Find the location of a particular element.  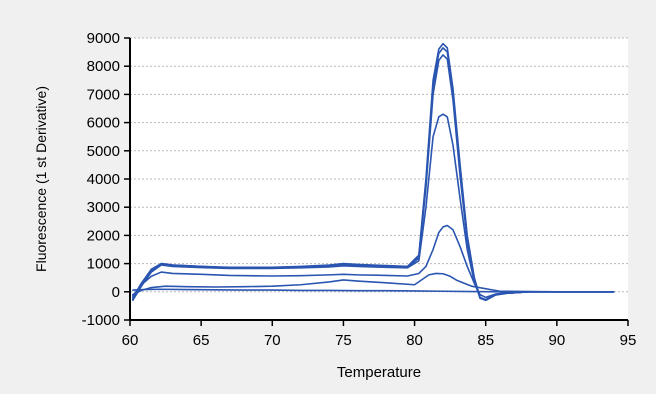

y-tick-label: 4000 is located at coordinates (103, 179).